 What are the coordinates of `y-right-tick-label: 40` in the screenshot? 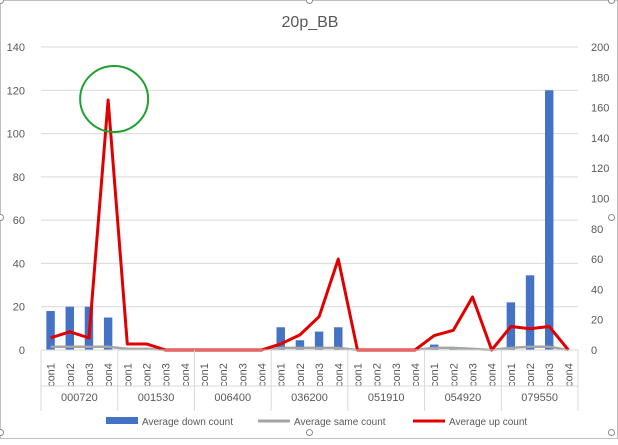 It's located at (597, 290).